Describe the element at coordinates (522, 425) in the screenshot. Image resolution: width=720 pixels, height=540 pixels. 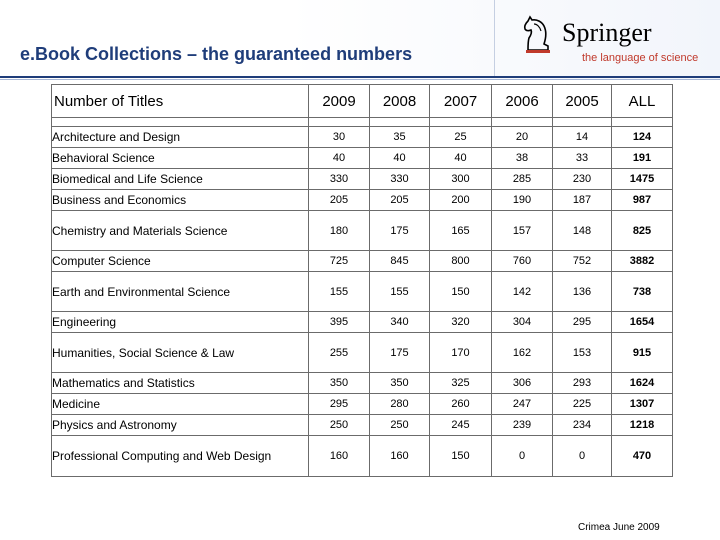
I see `year-count-cell: 239` at that location.